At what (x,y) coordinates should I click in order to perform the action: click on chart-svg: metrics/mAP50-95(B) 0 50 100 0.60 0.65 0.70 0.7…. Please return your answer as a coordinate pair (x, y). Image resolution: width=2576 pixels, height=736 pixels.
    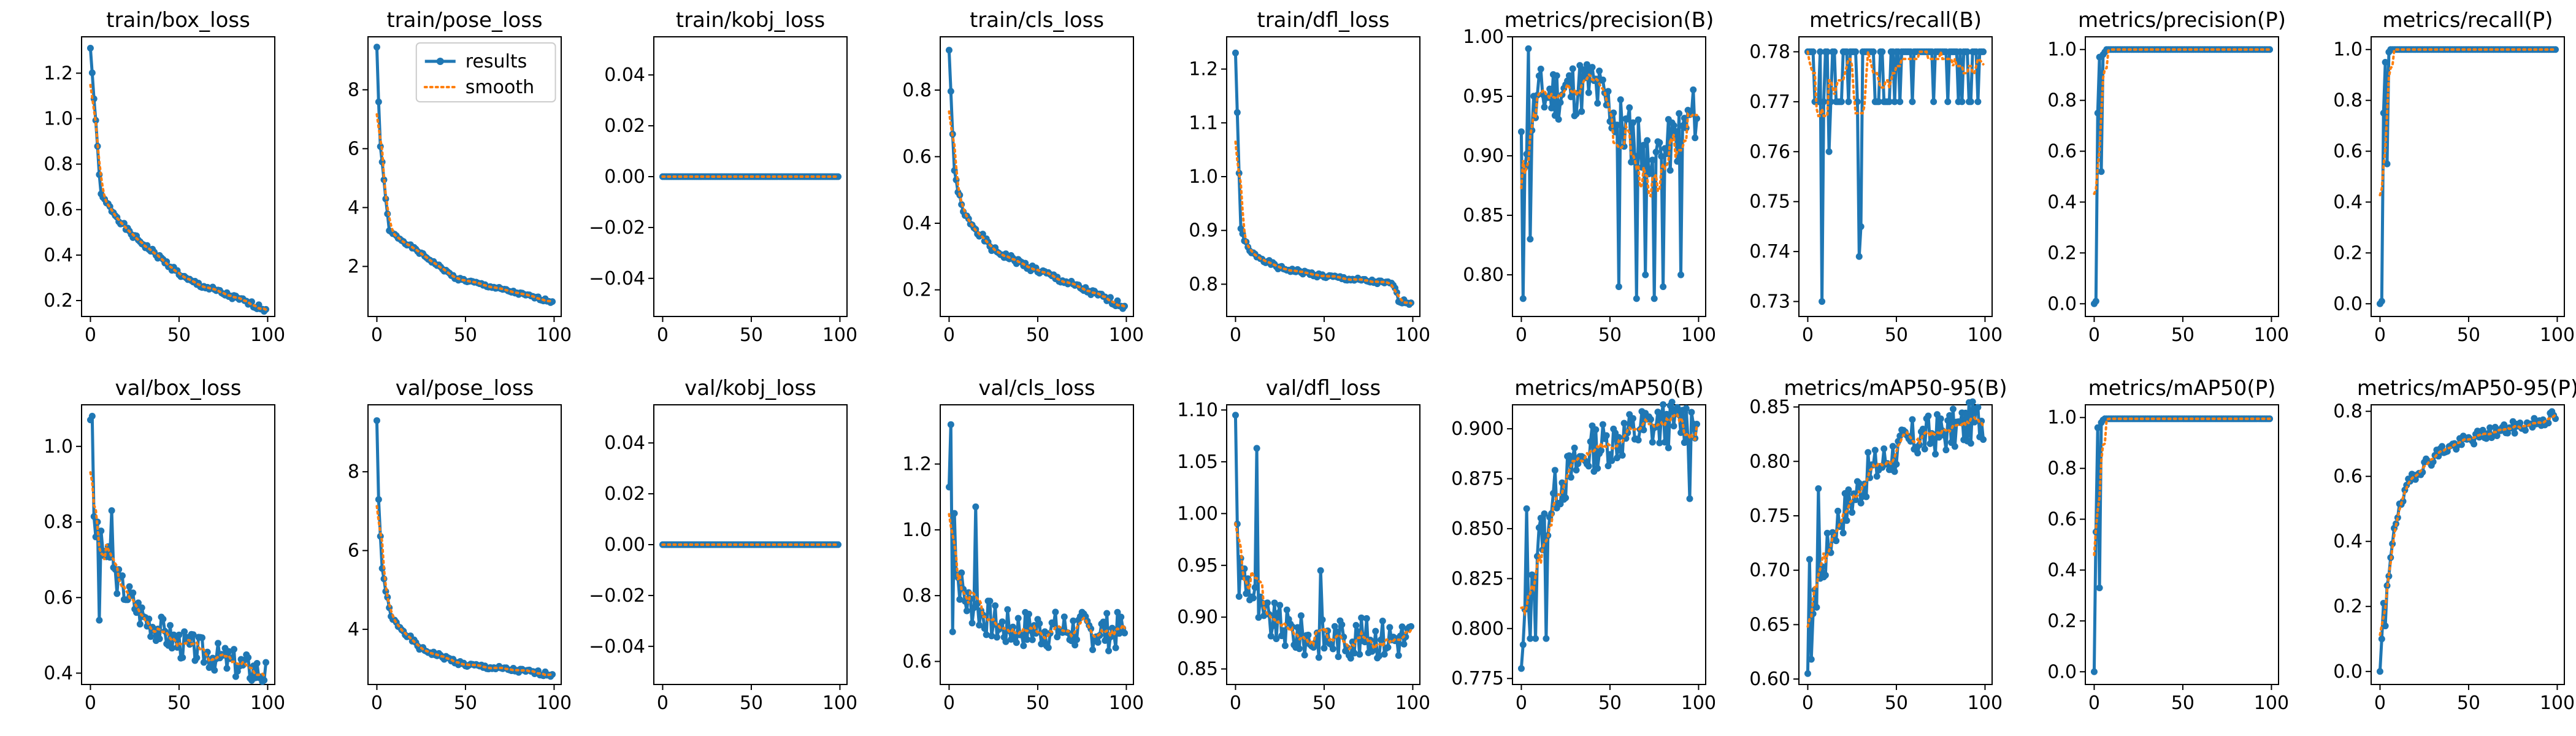
    Looking at the image, I should click on (1878, 545).